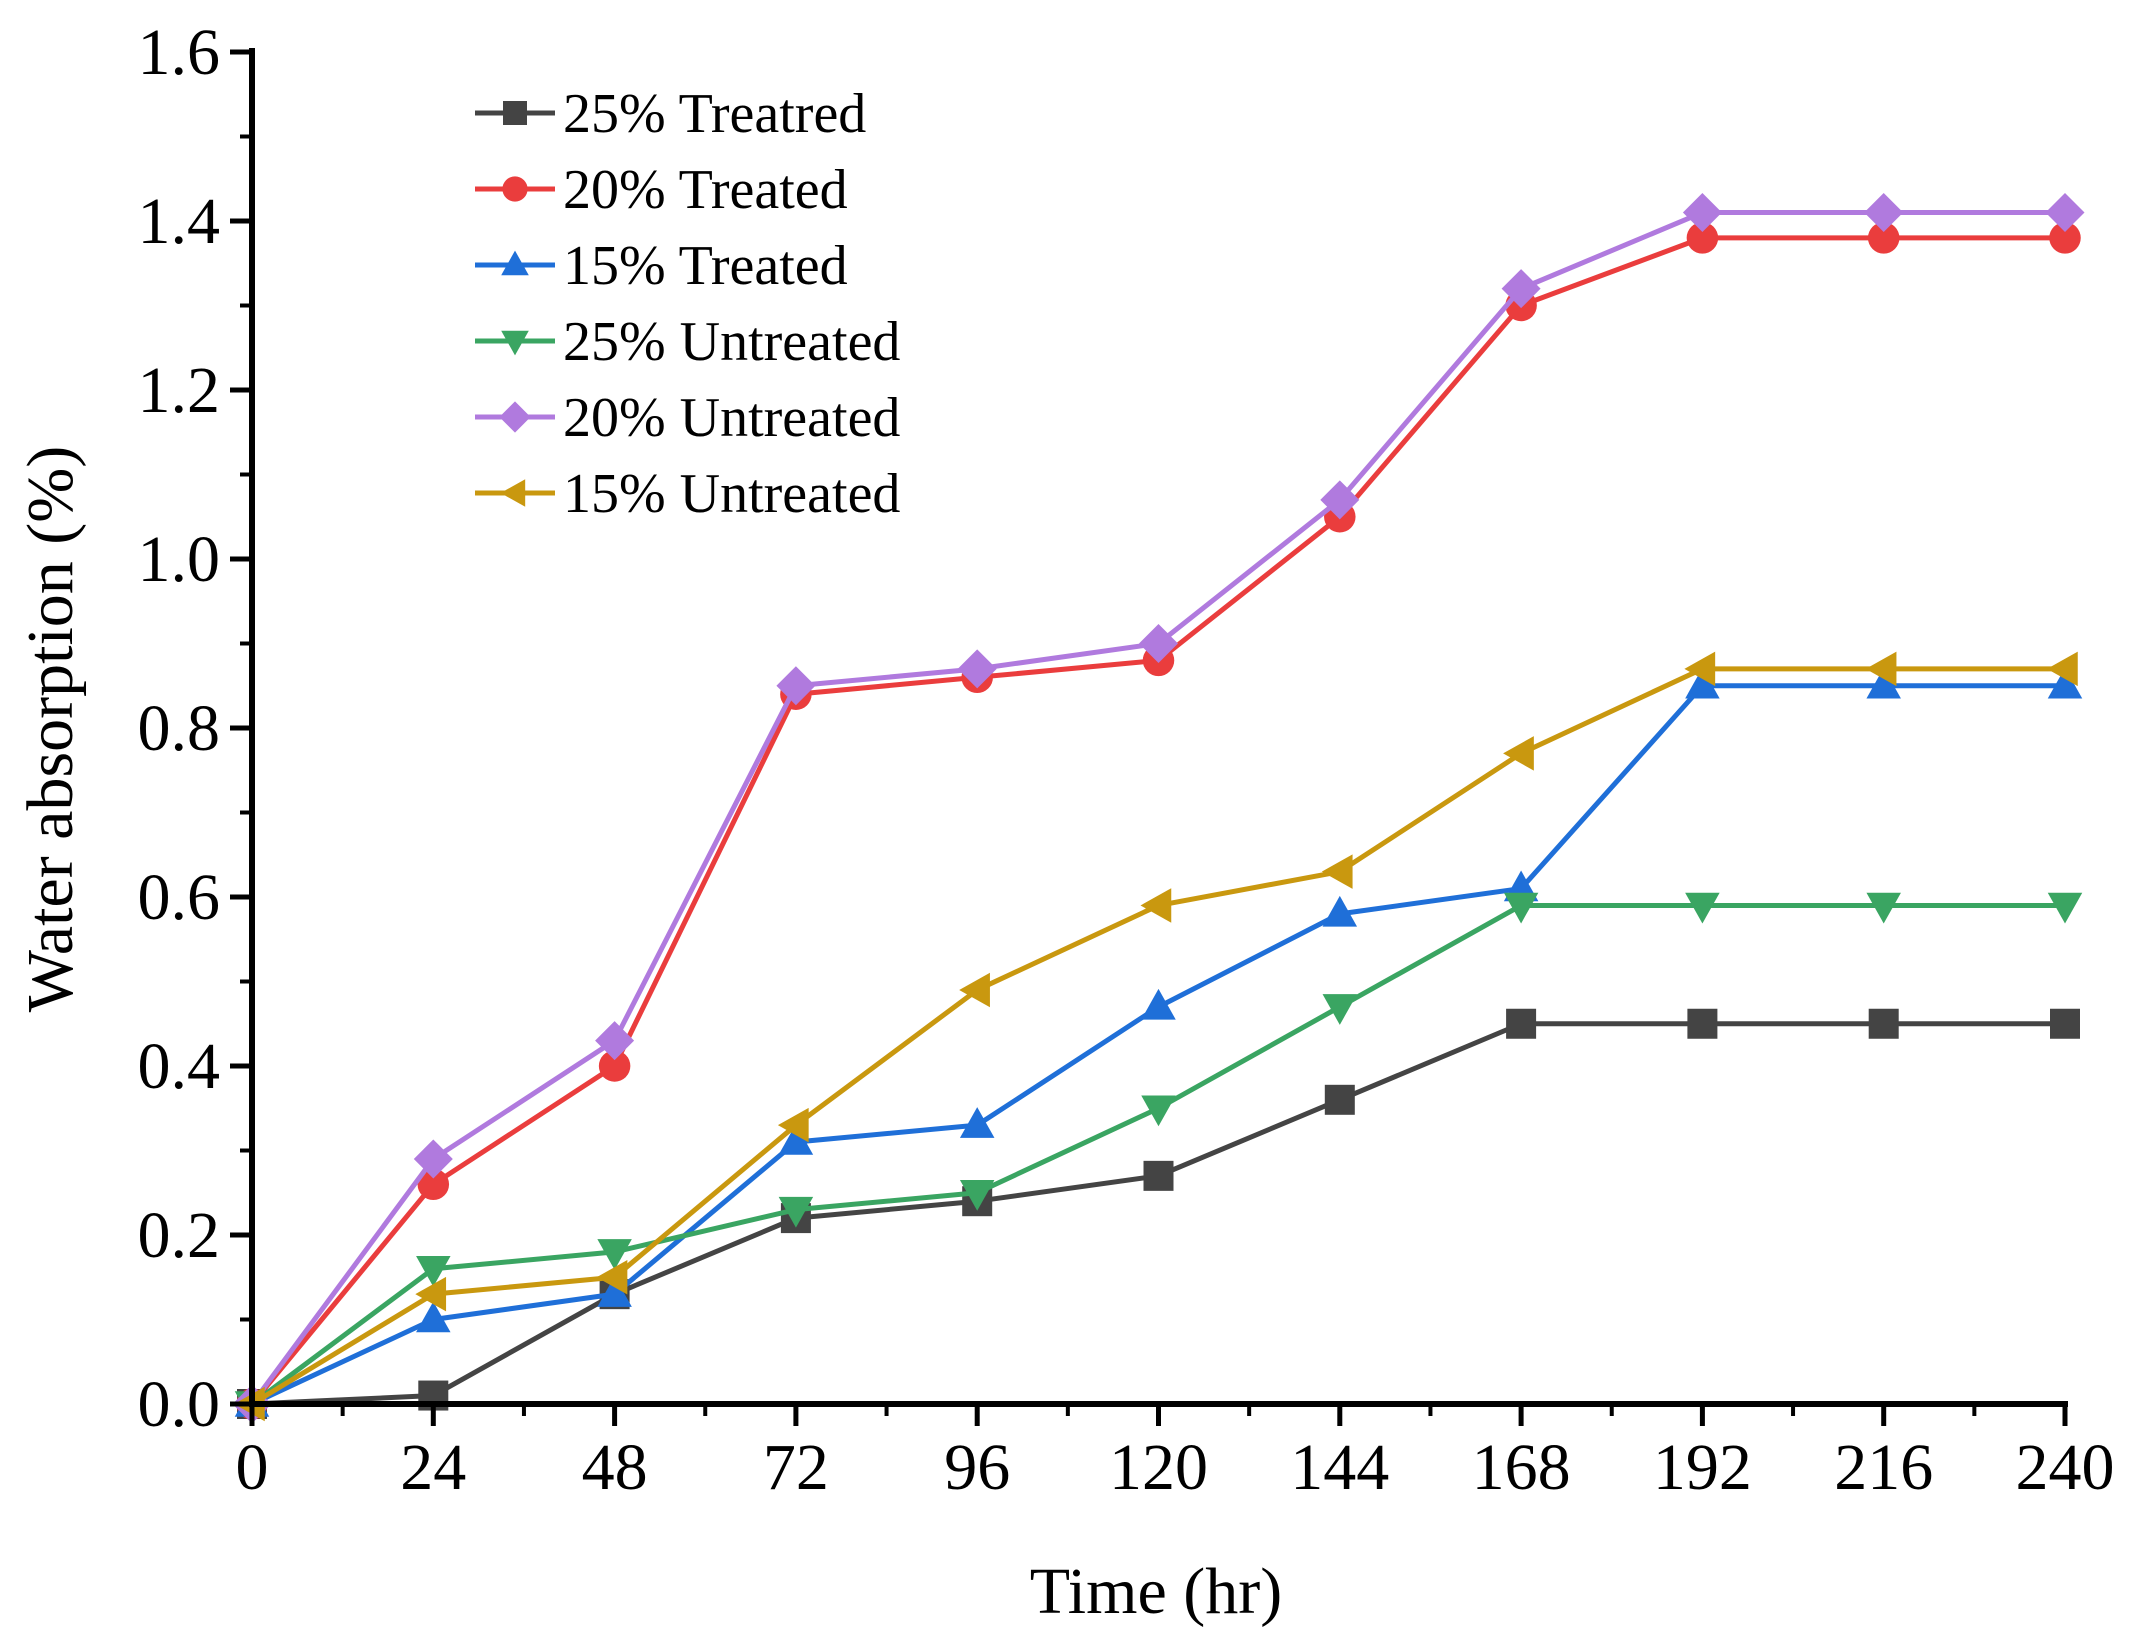 The height and width of the screenshot is (1643, 2131). Describe the element at coordinates (179, 1235) in the screenshot. I see `y-tick-label: 0.2` at that location.